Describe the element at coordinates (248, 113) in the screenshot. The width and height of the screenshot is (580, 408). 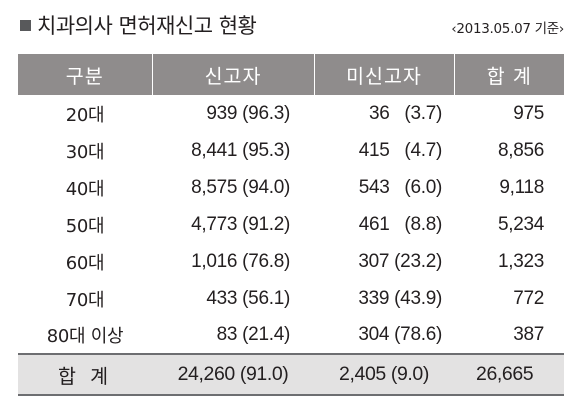
I see `reported-cell: 939 (96.3)` at that location.